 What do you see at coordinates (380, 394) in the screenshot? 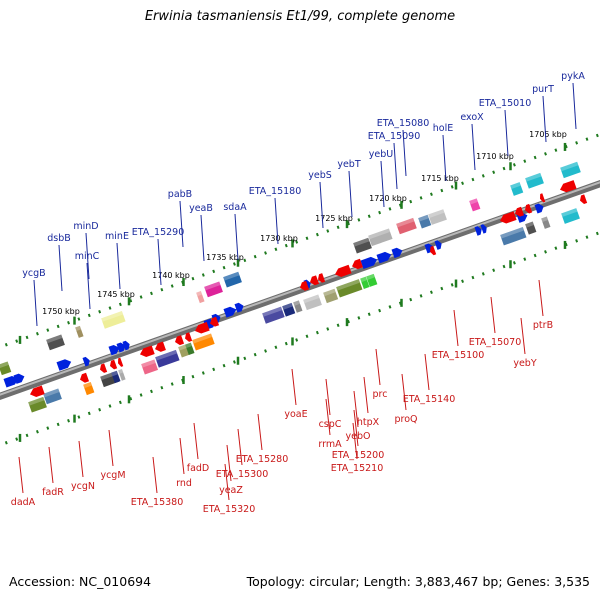
I see `reverse-gene-label: prc` at bounding box center [380, 394].